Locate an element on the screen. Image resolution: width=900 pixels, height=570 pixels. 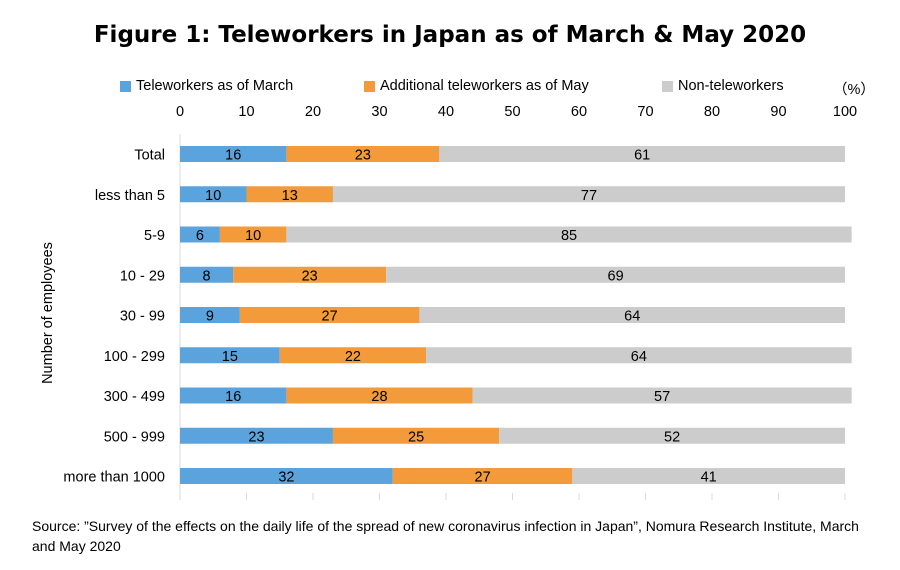
data-label: 41 is located at coordinates (709, 478).